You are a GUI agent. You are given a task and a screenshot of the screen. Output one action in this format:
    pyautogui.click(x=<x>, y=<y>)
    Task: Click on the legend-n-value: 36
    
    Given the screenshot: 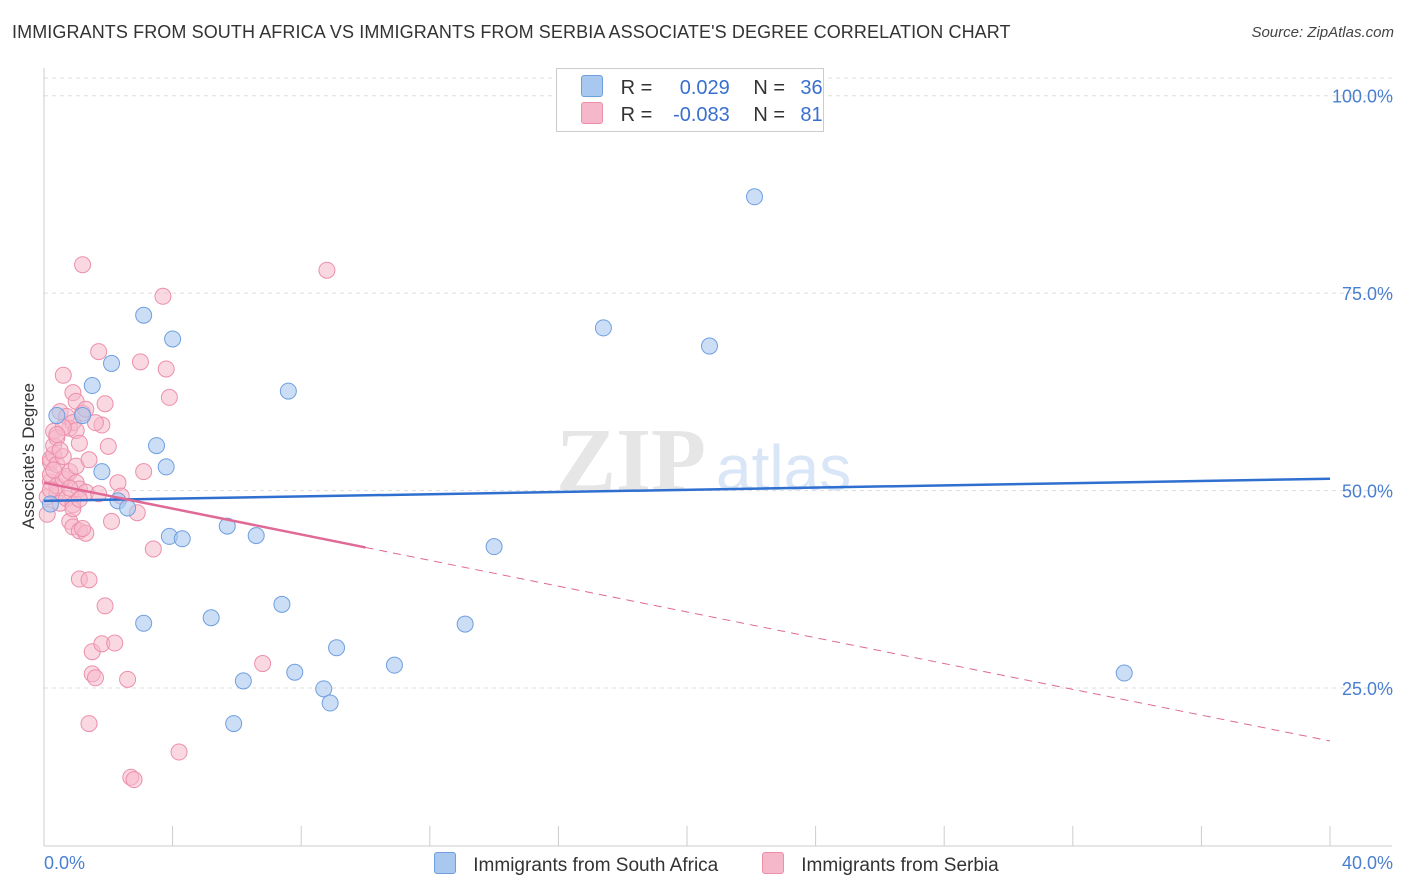 What is the action you would take?
    pyautogui.click(x=811, y=88)
    